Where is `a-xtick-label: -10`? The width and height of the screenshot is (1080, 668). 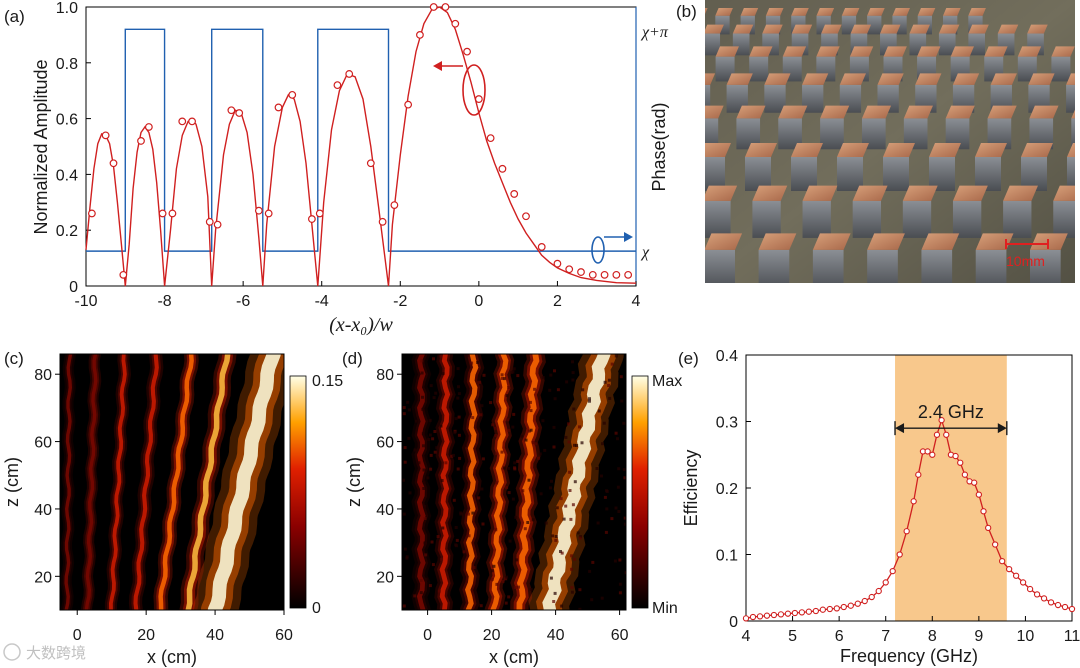
a-xtick-label: -10 is located at coordinates (85, 301).